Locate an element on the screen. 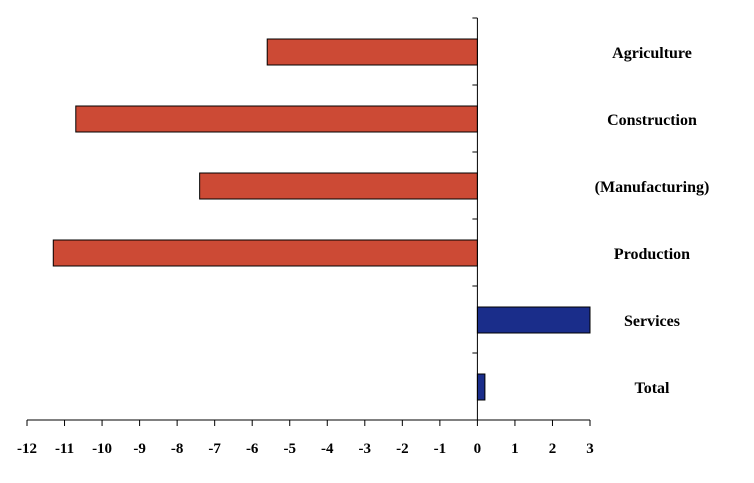 The width and height of the screenshot is (754, 483). x-tick-label: -6 is located at coordinates (252, 449).